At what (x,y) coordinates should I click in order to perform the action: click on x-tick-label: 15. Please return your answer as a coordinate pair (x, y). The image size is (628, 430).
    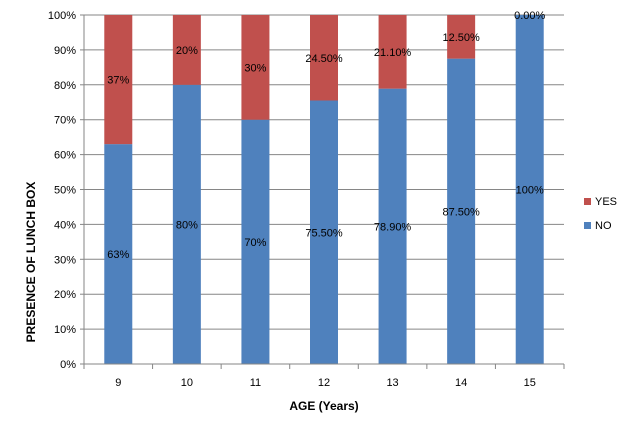
    Looking at the image, I should click on (530, 383).